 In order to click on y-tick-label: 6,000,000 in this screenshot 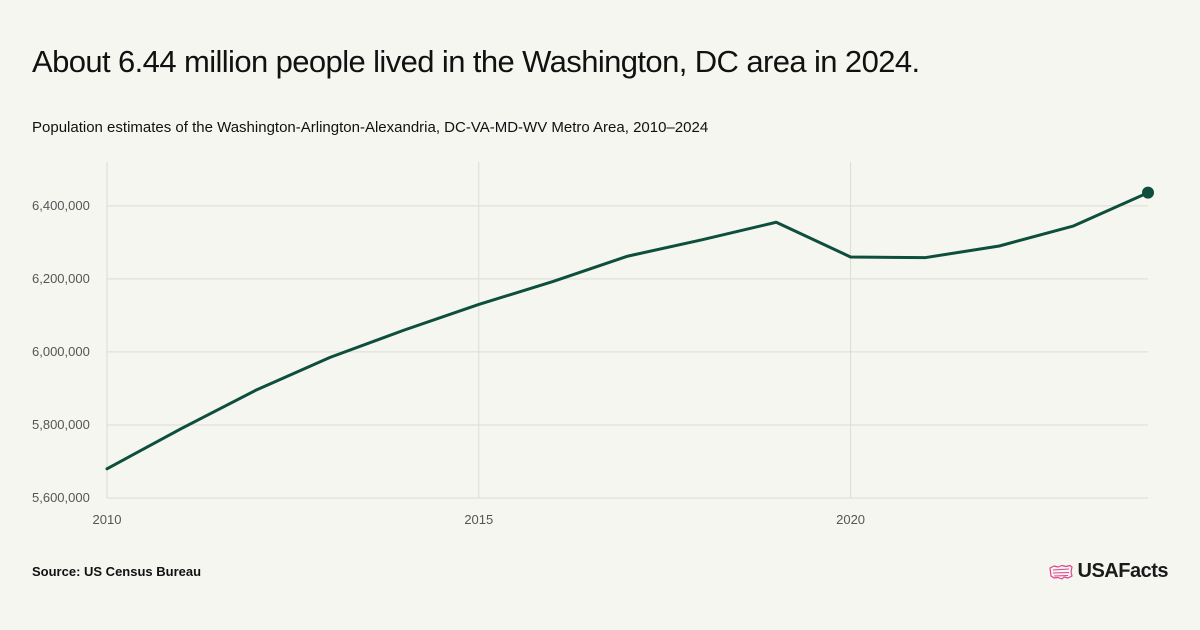, I will do `click(61, 351)`.